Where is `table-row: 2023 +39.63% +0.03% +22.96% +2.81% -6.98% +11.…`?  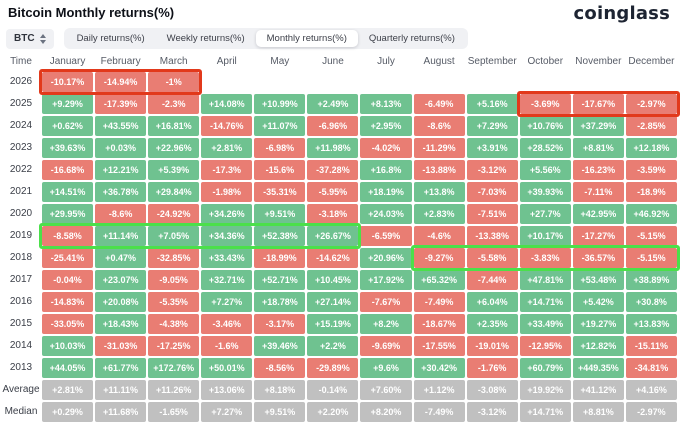
table-row: 2023 +39.63% +0.03% +22.96% +2.81% -6.98% +11.… is located at coordinates (339, 148).